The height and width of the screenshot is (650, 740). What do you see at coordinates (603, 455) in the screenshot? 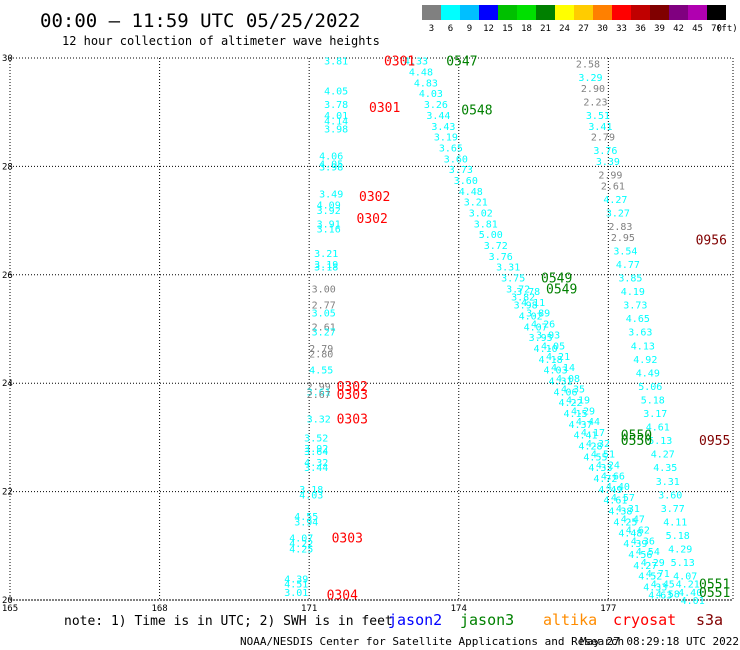
I see `wave-height-label: 4.51` at bounding box center [603, 455].